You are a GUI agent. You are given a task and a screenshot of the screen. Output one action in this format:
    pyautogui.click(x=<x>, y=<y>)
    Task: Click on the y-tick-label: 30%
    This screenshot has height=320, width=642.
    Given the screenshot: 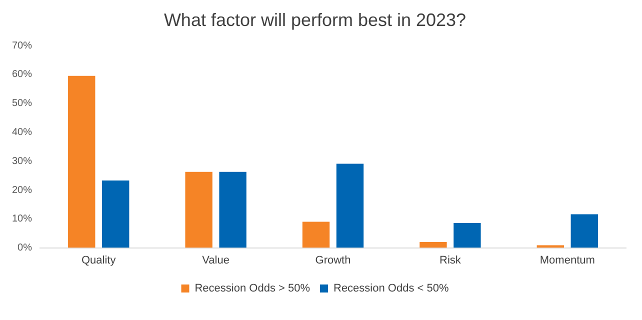 What is the action you would take?
    pyautogui.click(x=22, y=161)
    